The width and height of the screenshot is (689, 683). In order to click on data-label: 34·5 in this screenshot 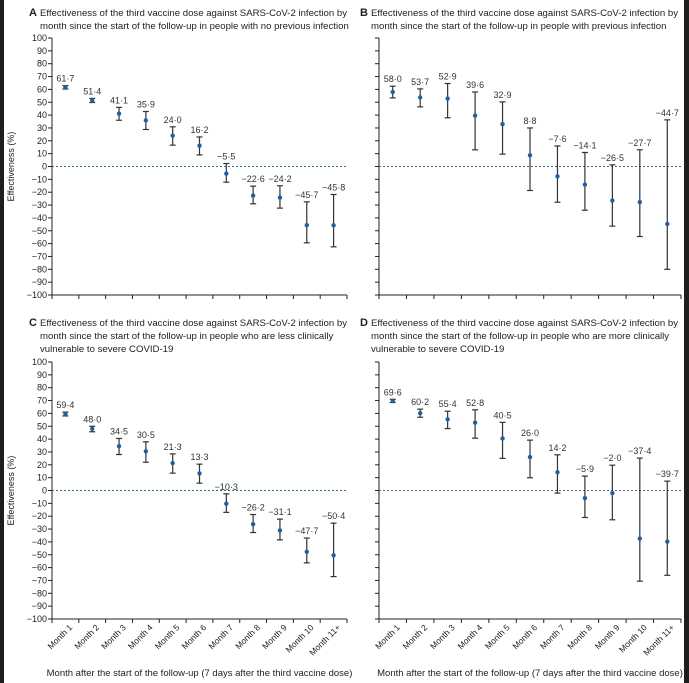, I will do `click(119, 431)`.